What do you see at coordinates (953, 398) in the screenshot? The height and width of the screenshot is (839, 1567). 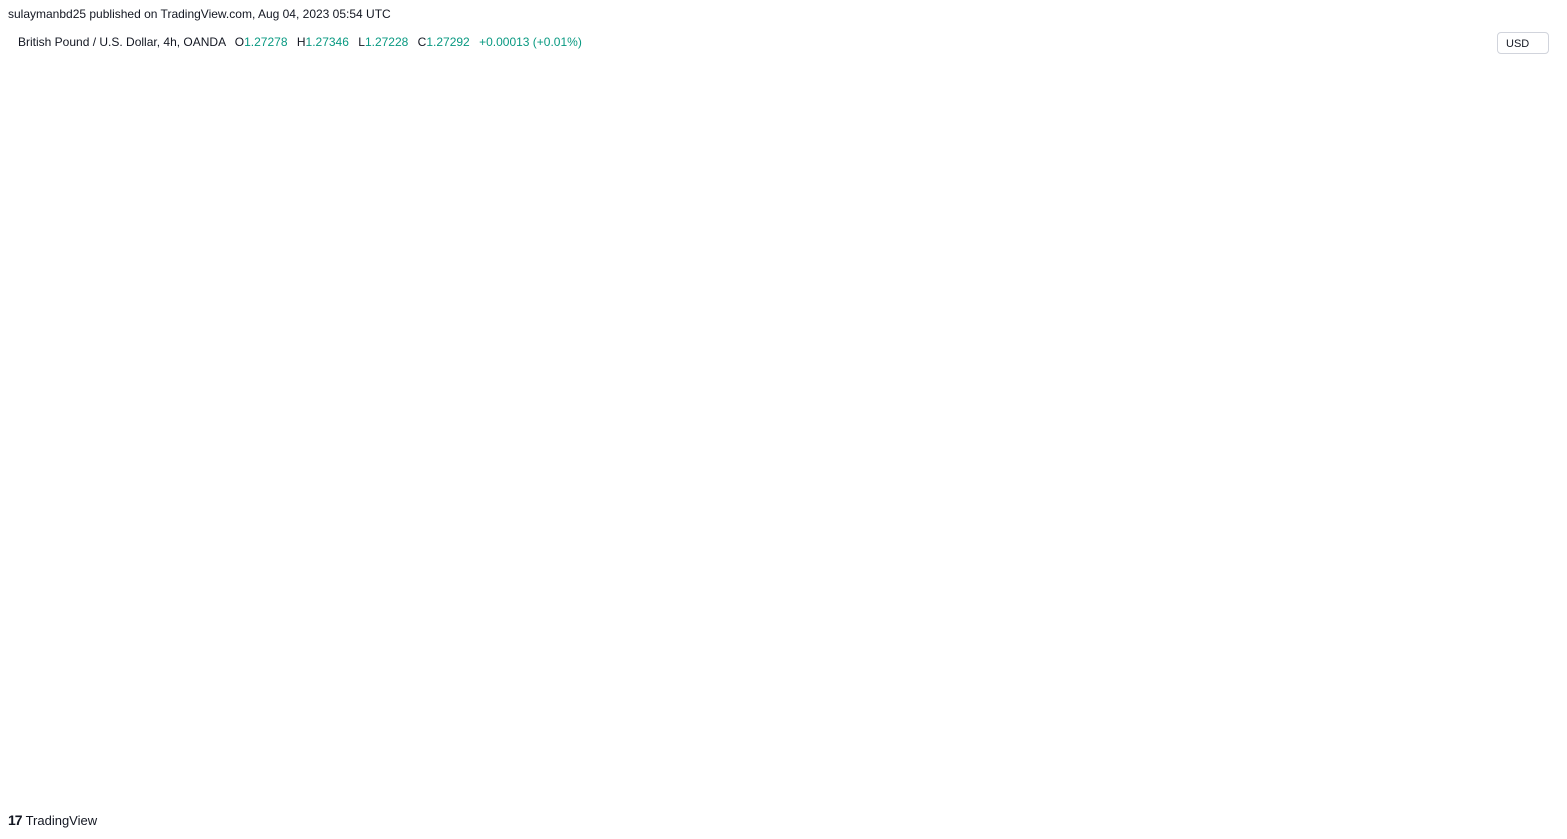 I see `mid-zone` at bounding box center [953, 398].